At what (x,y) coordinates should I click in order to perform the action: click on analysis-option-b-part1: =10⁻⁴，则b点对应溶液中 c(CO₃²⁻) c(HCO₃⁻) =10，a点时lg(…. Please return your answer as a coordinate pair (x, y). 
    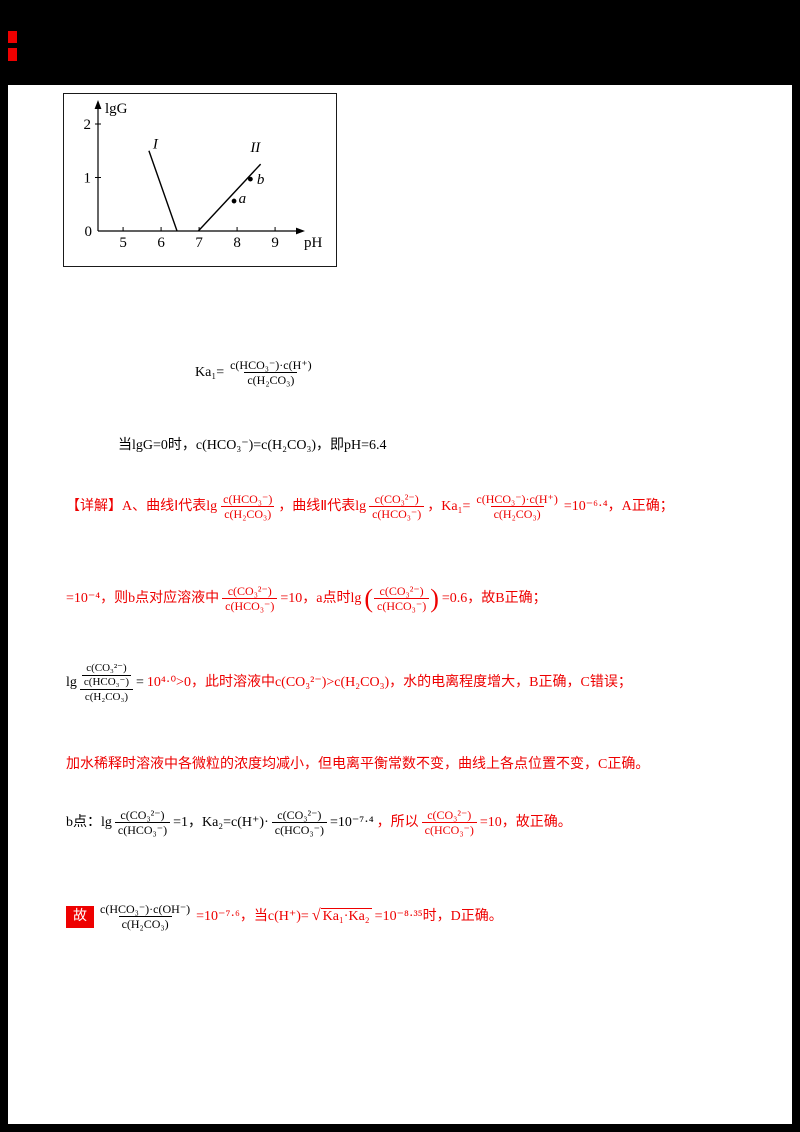
    Looking at the image, I should click on (306, 599).